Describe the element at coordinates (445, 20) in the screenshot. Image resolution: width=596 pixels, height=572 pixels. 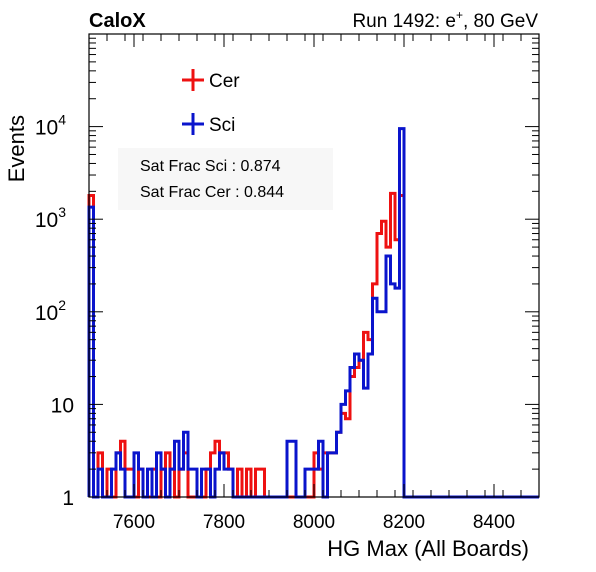
I see `header-right-label: Run 1492: e+, 80 GeV` at that location.